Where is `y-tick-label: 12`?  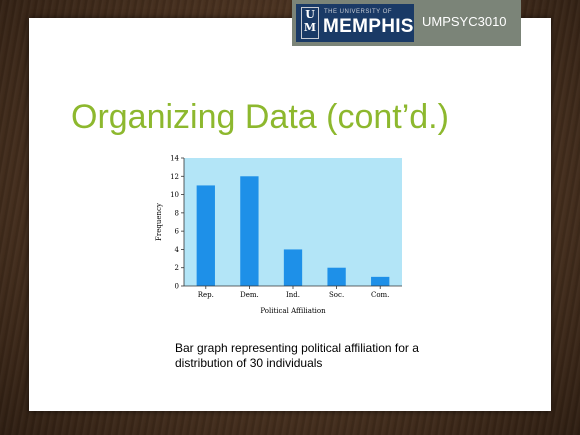
y-tick-label: 12 is located at coordinates (174, 177).